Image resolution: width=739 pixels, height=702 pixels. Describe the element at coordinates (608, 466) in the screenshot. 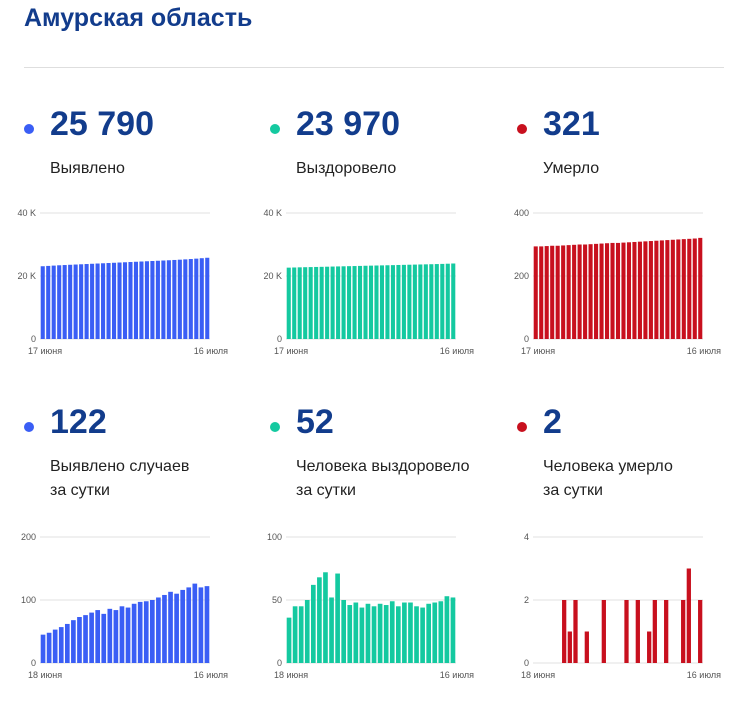

I see `stat-label-line: Человека умерло` at that location.